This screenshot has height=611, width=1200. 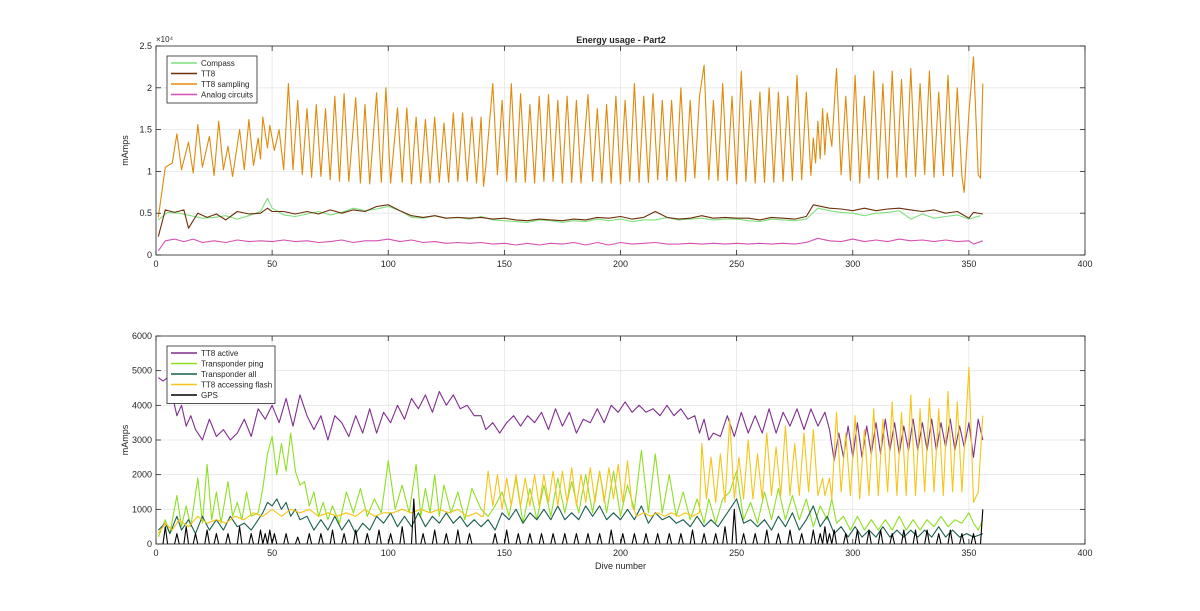 I want to click on legend-label: Compass, so click(x=218, y=63).